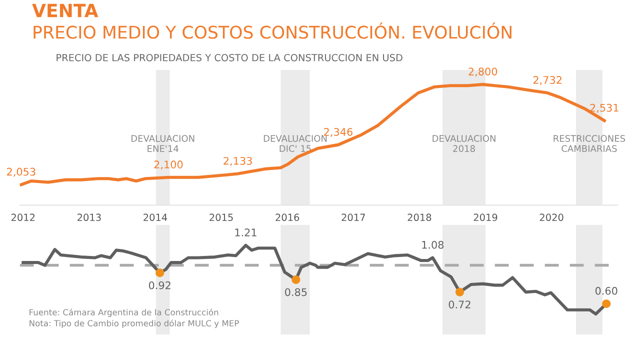 The image size is (640, 338). What do you see at coordinates (89, 218) in the screenshot?
I see `x-tick-label: 2013` at bounding box center [89, 218].